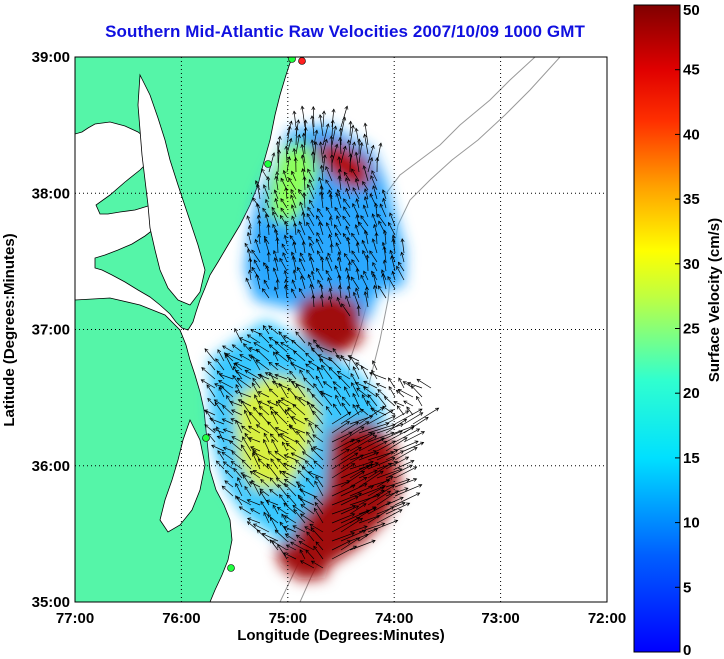 The height and width of the screenshot is (659, 724). Describe the element at coordinates (714, 300) in the screenshot. I see `colorbar-label: Surface Velocity (cm/s)` at that location.